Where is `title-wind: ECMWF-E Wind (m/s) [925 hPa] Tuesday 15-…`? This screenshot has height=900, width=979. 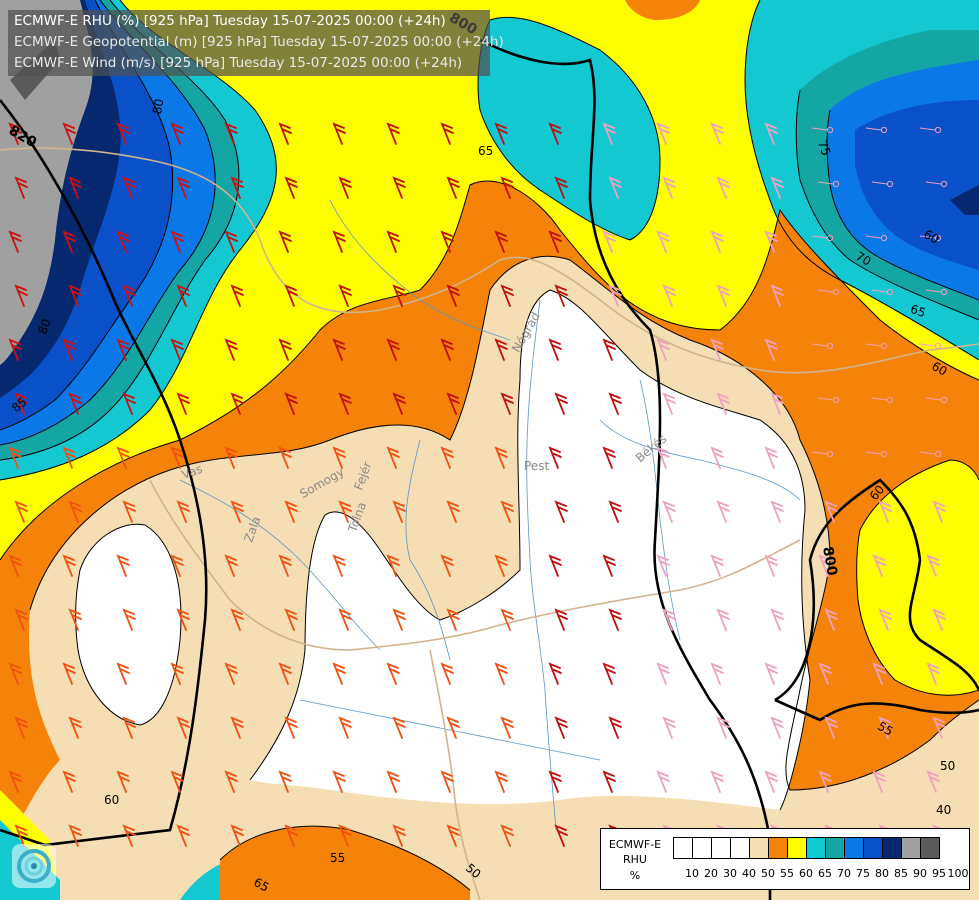
title-wind: ECMWF-E Wind (m/s) [925 hPa] Tuesday 15-… is located at coordinates (238, 63).